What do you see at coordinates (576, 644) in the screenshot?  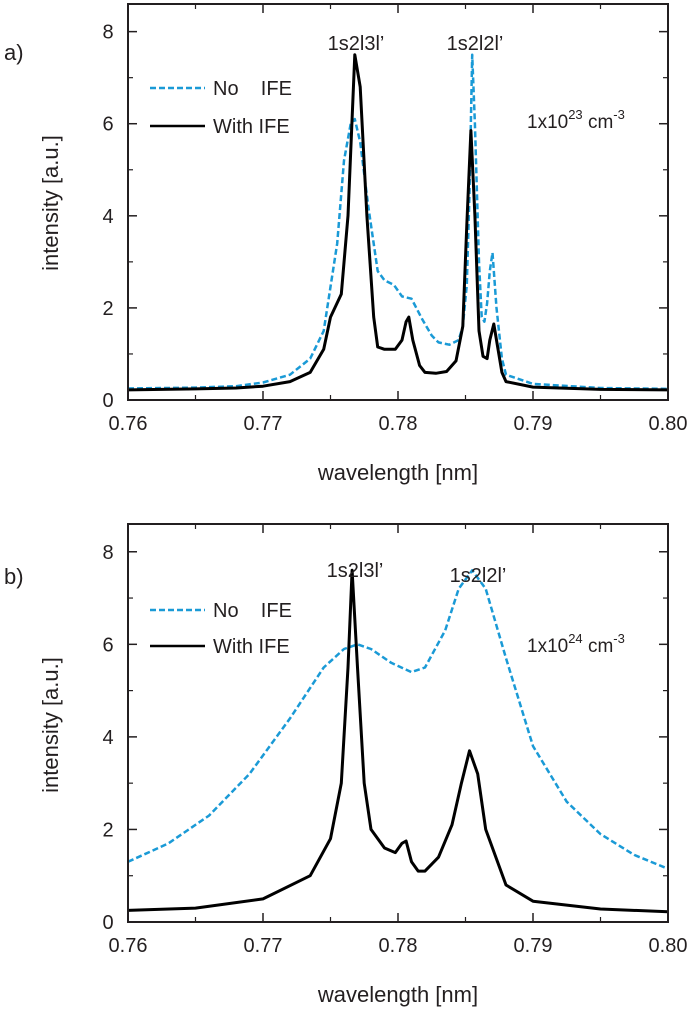 I see `density-label: 1x1024 cm-3` at bounding box center [576, 644].